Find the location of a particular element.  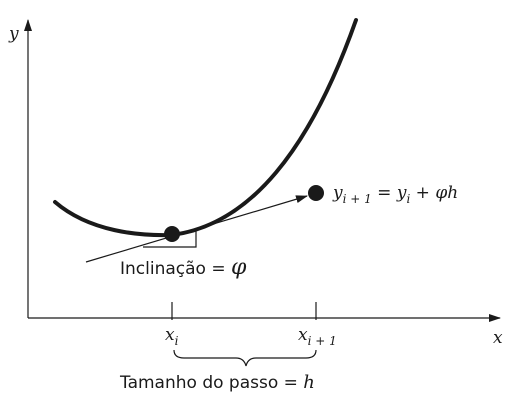

point-xi is located at coordinates (172, 234).